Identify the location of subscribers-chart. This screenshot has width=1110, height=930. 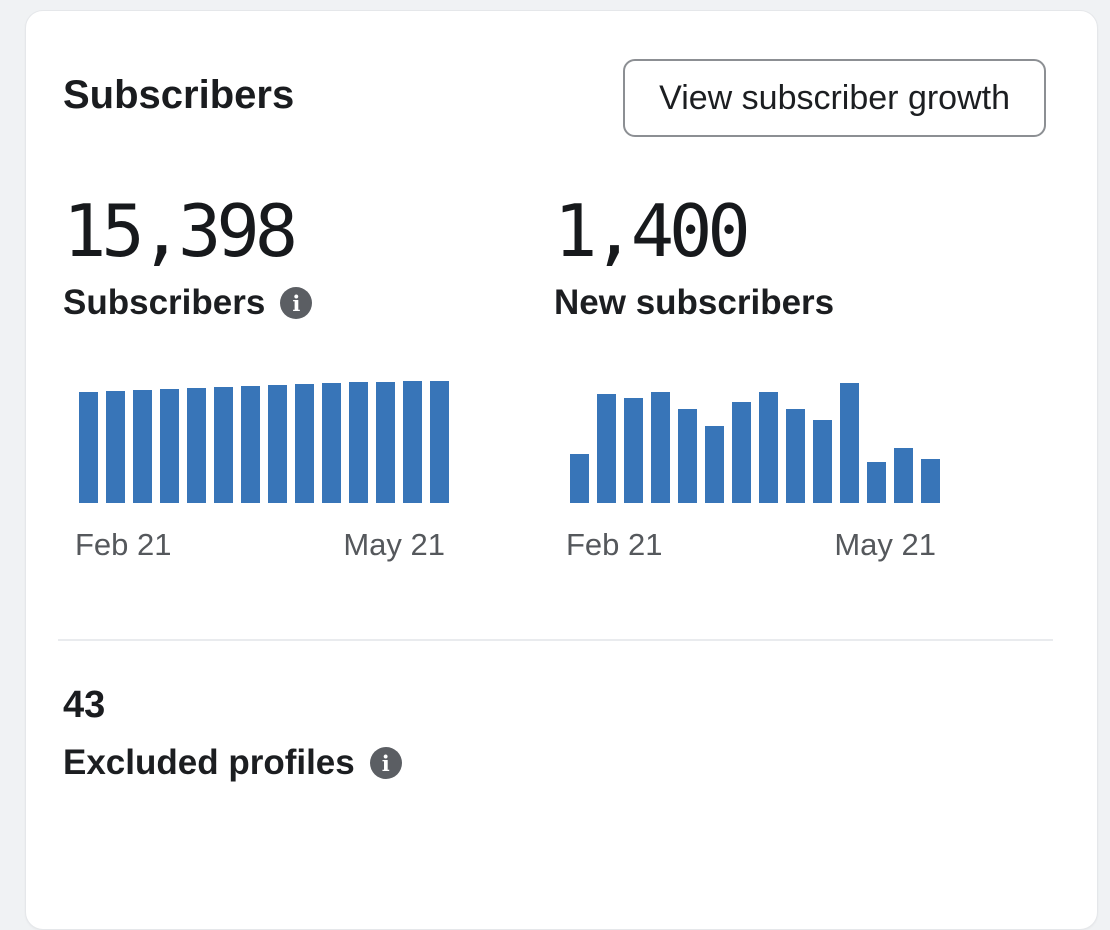
(264, 442).